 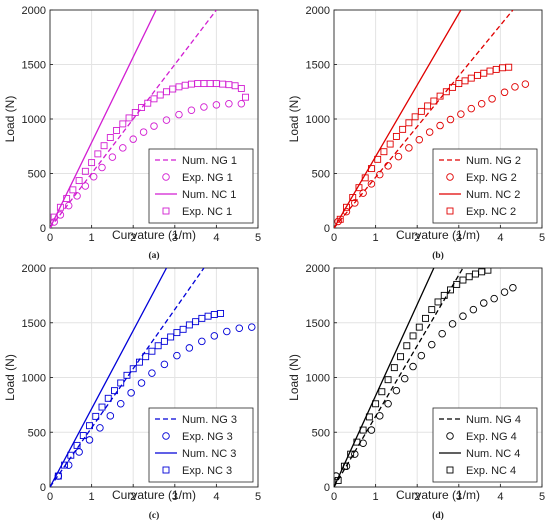 What do you see at coordinates (207, 212) in the screenshot?
I see `legend-label: Exp. NC 1` at bounding box center [207, 212].